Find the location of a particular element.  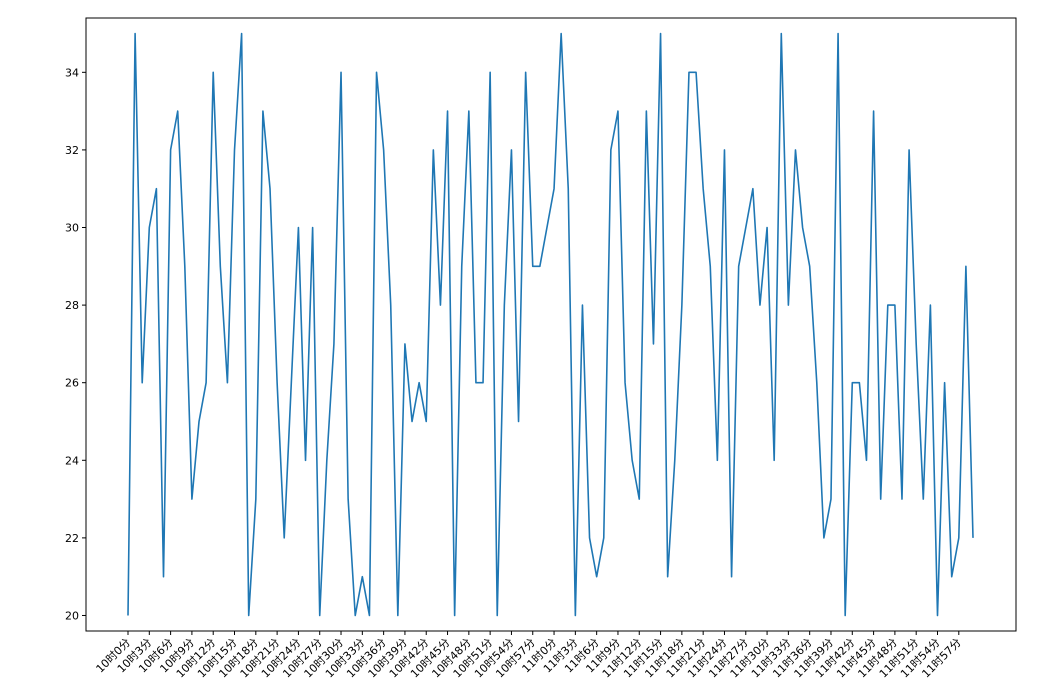

y-tick-label: 22 is located at coordinates (72, 538).